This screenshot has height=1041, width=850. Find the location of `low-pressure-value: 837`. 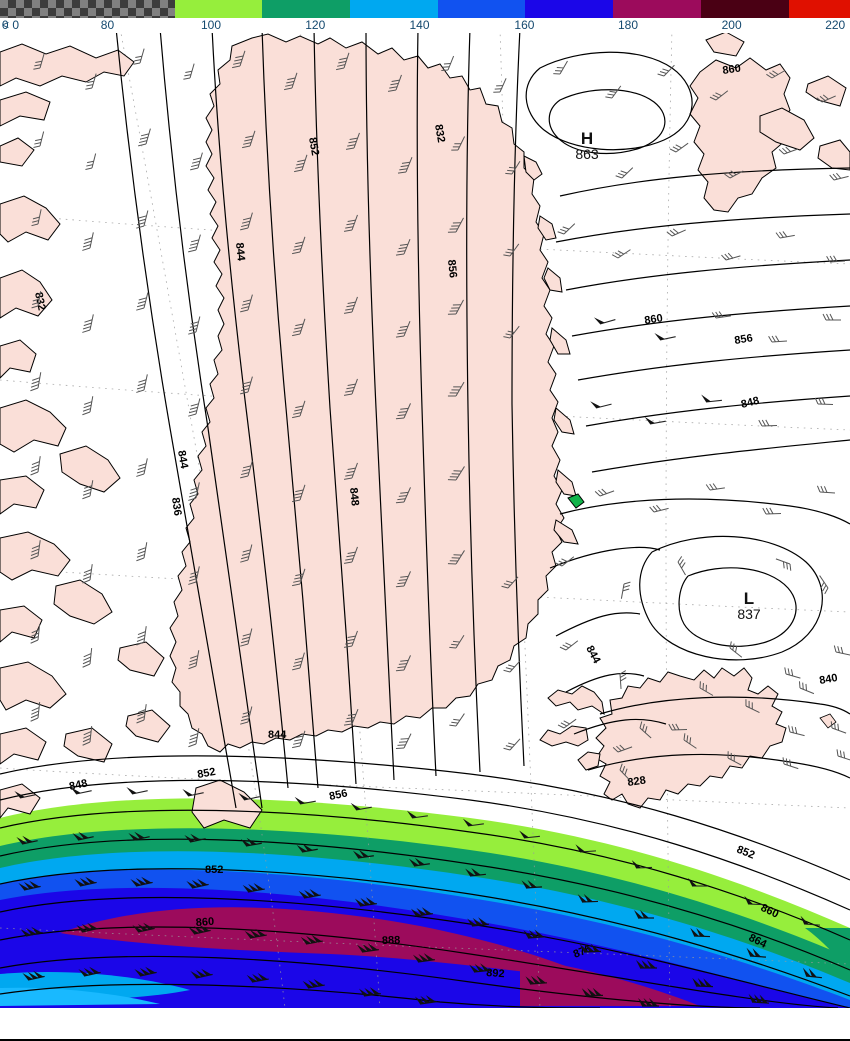

low-pressure-value: 837 is located at coordinates (749, 614).